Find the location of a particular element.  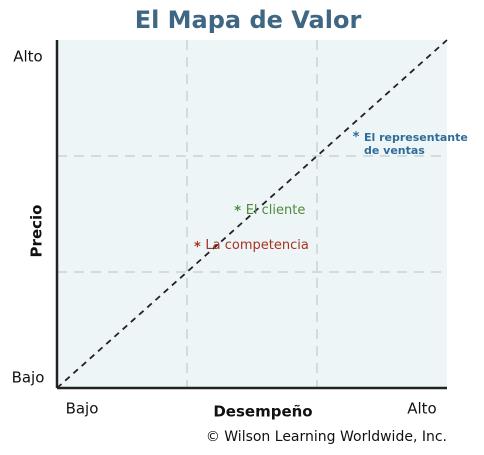

x-axis-label: Desempeño is located at coordinates (262, 412).